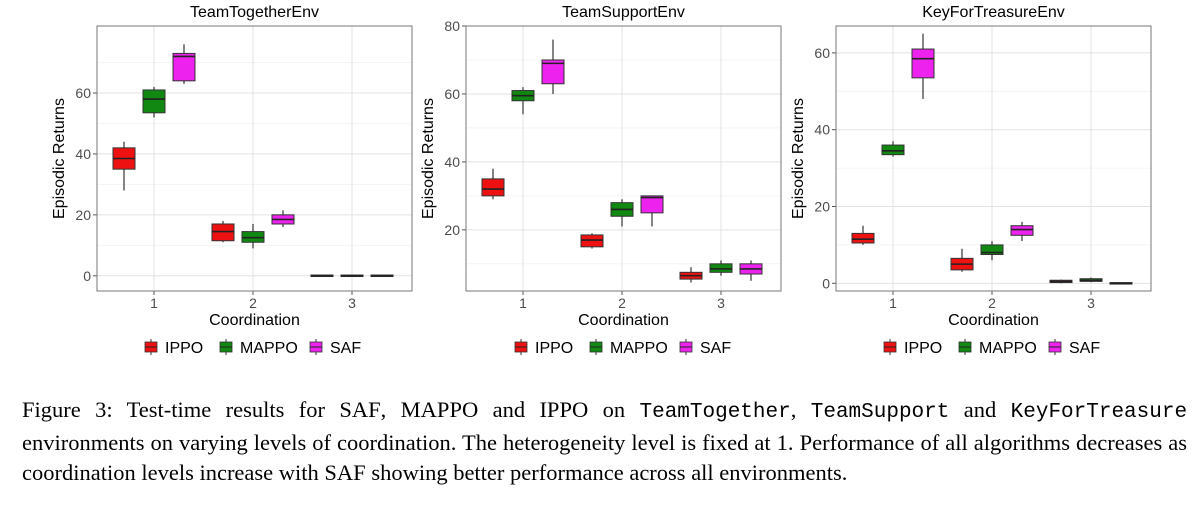  I want to click on chart-title: KeyForTreasureEnv, so click(993, 12).